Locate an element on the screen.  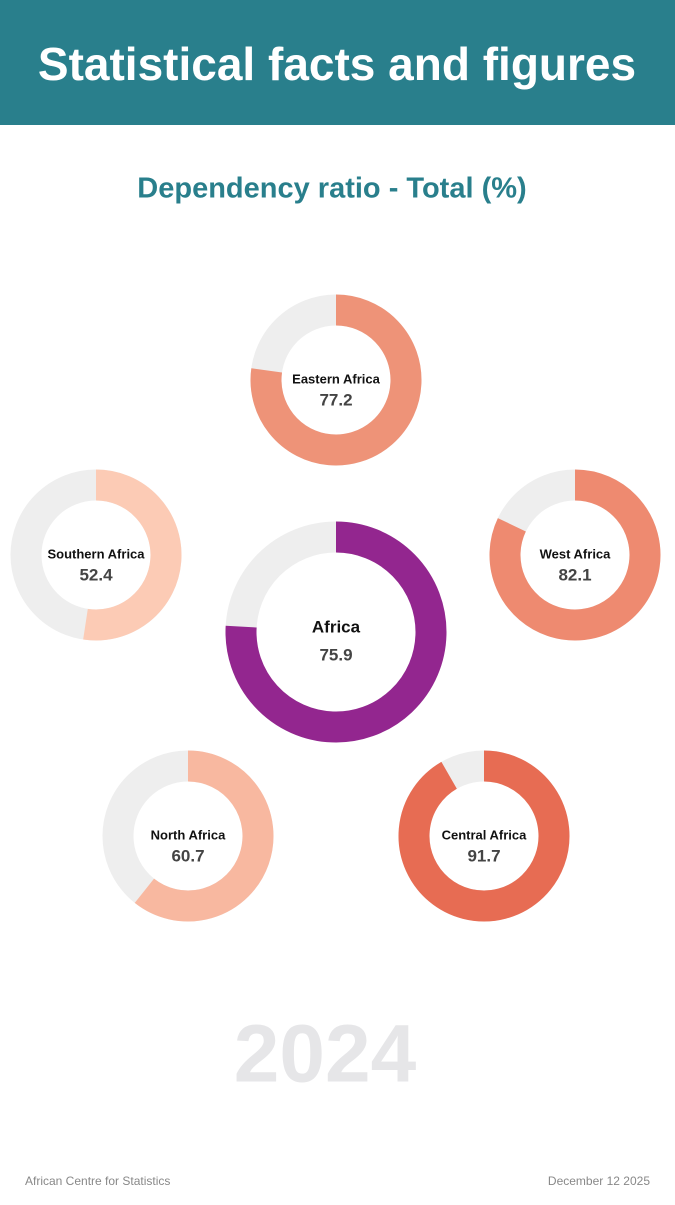
donut-label: Southern Africa is located at coordinates (96, 553).